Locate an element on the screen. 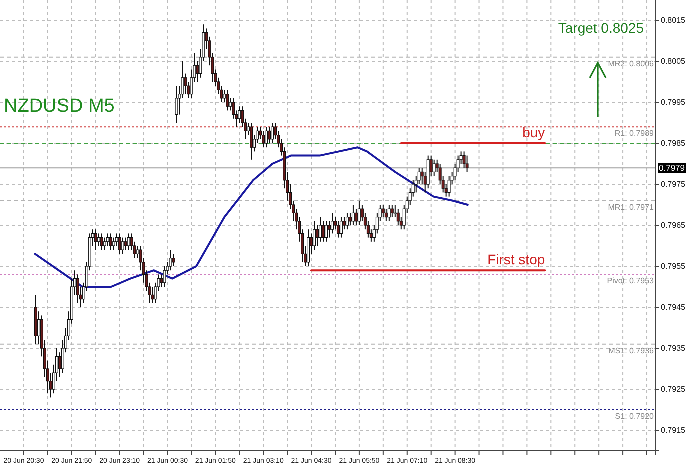 The height and width of the screenshot is (466, 690). y-tick-label: 0.7965 is located at coordinates (673, 225).